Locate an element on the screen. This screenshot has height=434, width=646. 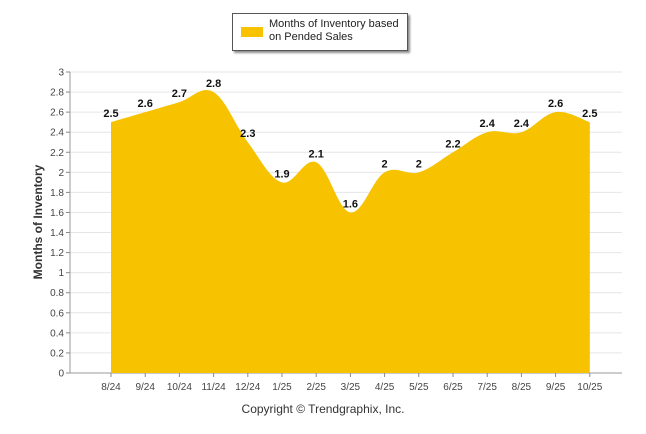
y-tick-labels: 0 0.2 0.4 0.6 0.8 1 1.2 1.4 1.6 1.8 2 2.2 2.4 2.6 2.8 3 is located at coordinates (57, 224).